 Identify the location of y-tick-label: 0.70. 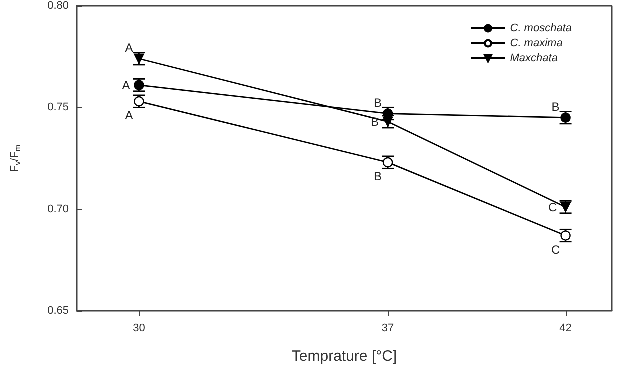
(58, 209).